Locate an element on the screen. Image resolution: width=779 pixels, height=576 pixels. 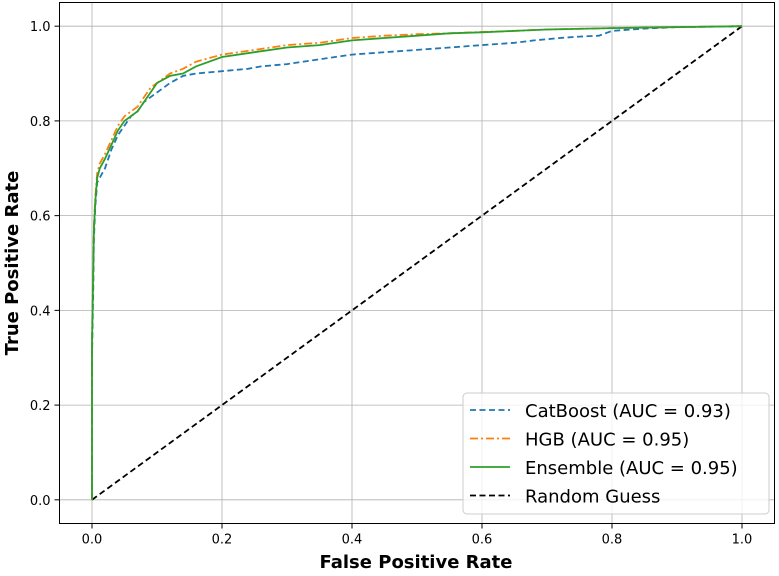
x-tick-label: 0.6 is located at coordinates (482, 540).